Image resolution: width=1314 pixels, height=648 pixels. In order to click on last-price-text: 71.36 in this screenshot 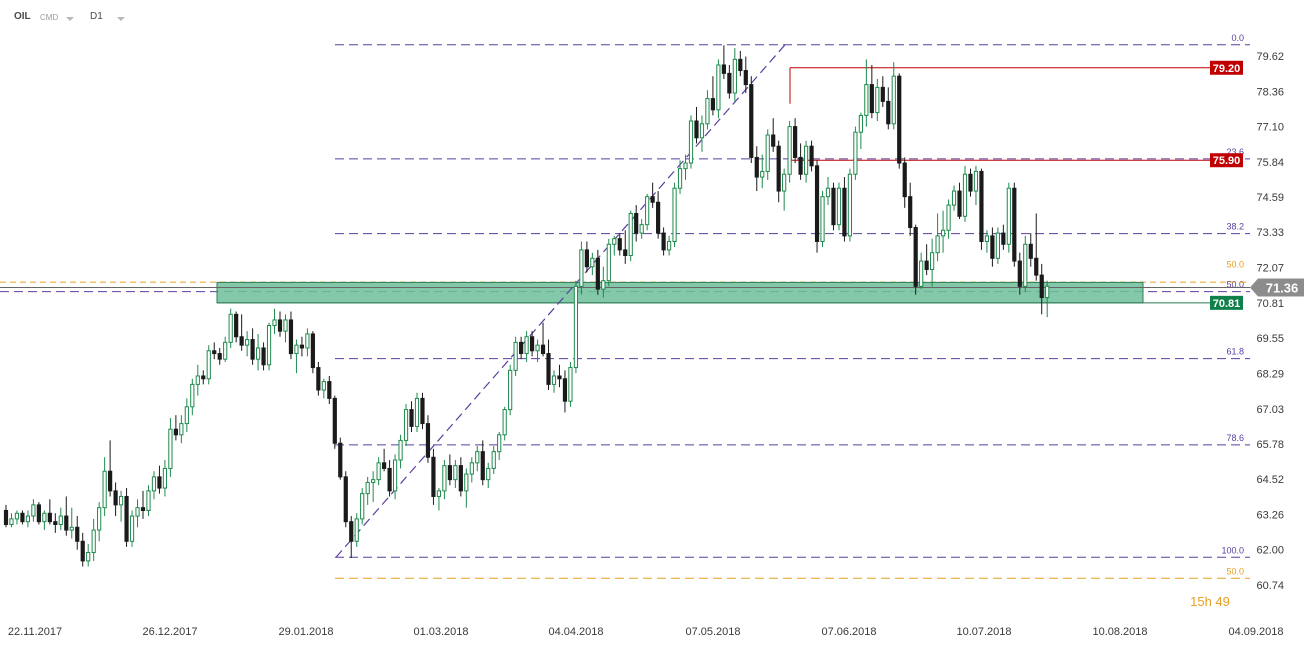, I will do `click(1282, 287)`.